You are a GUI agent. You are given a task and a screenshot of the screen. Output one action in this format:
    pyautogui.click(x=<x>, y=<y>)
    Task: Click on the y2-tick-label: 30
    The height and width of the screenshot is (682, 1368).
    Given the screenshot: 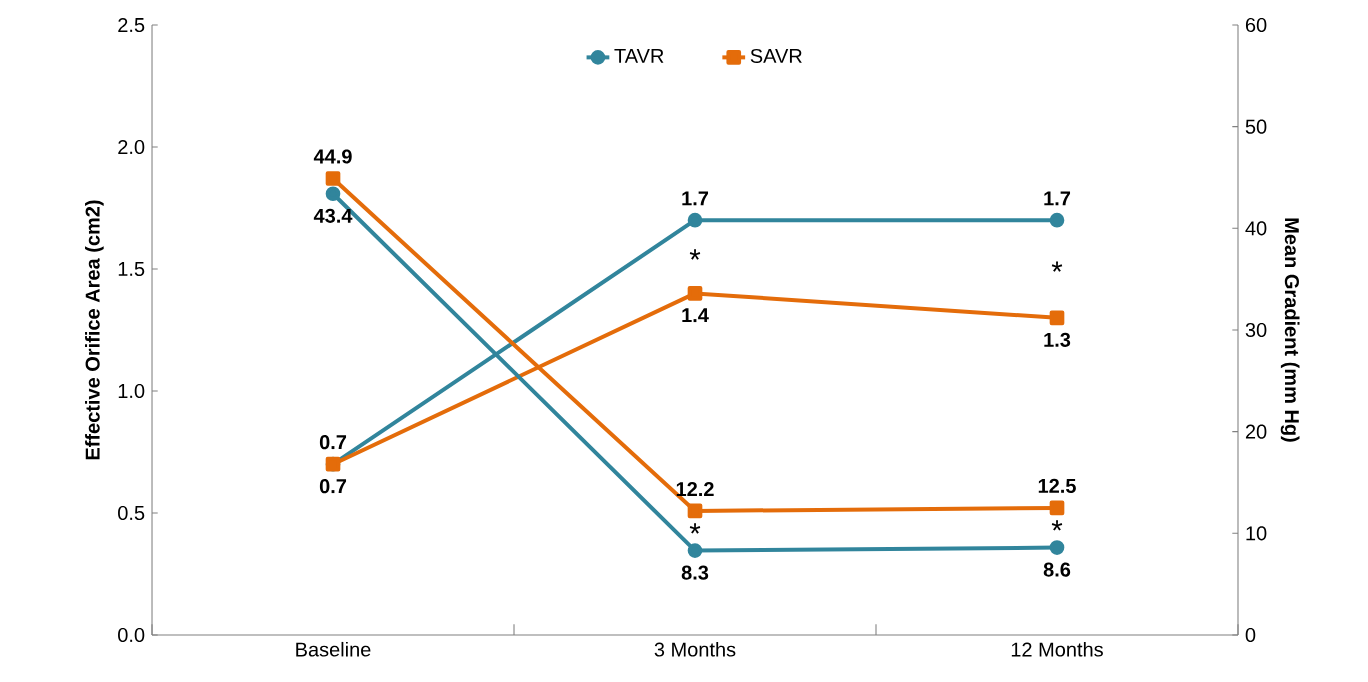 What is the action you would take?
    pyautogui.click(x=1256, y=330)
    